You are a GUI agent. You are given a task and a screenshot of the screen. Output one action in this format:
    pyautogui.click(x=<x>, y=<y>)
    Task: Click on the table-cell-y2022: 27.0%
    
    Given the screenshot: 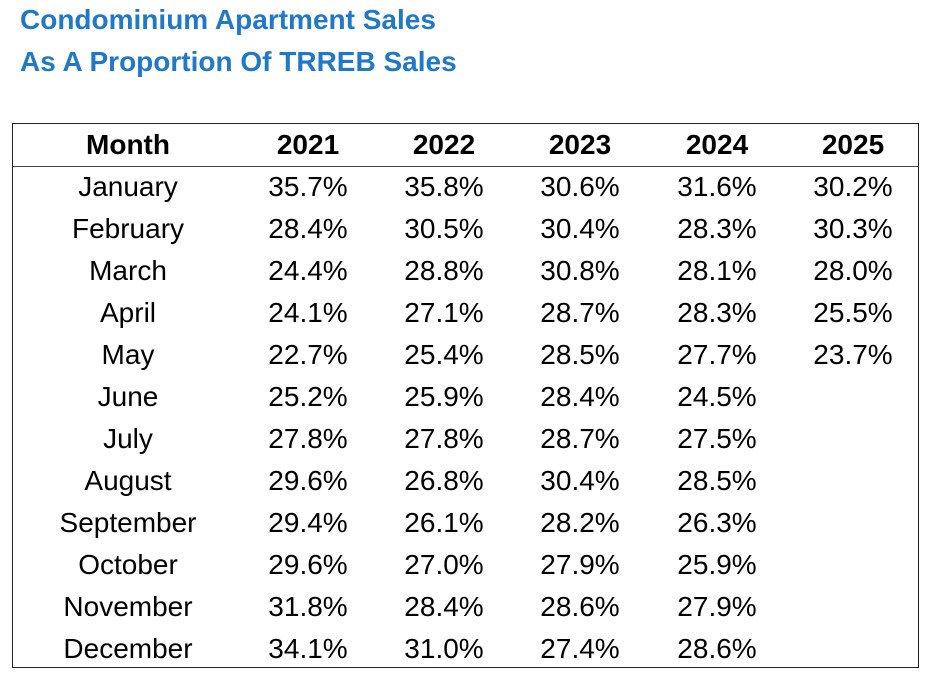 What is the action you would take?
    pyautogui.click(x=444, y=564)
    